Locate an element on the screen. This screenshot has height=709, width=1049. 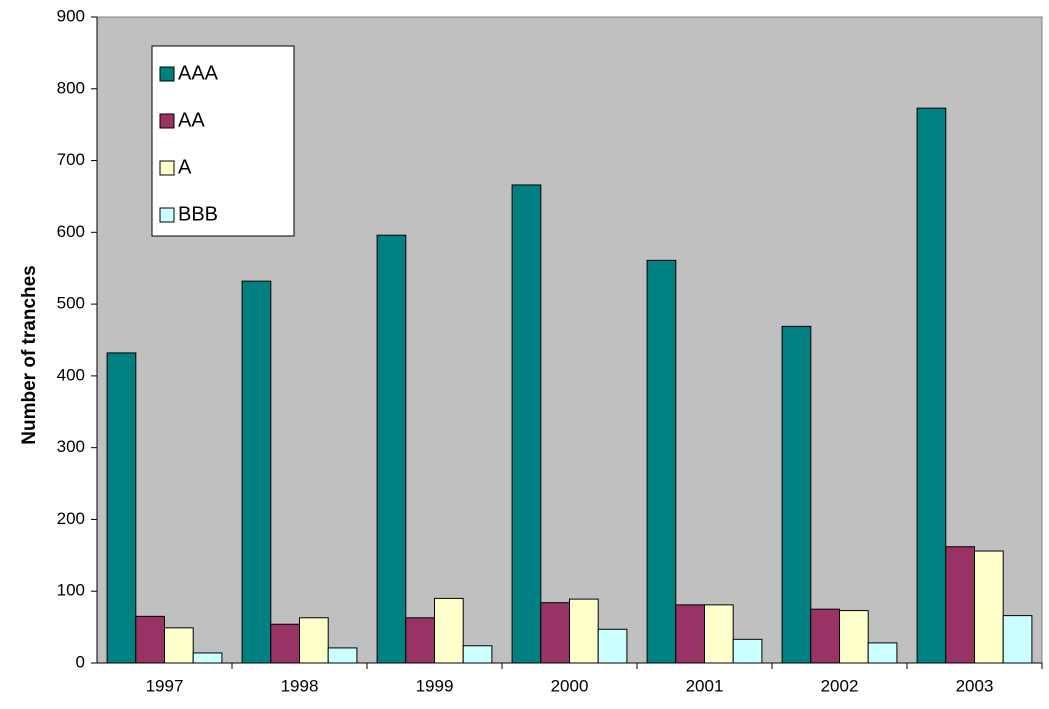
x-tick-label: 1999 is located at coordinates (435, 685).